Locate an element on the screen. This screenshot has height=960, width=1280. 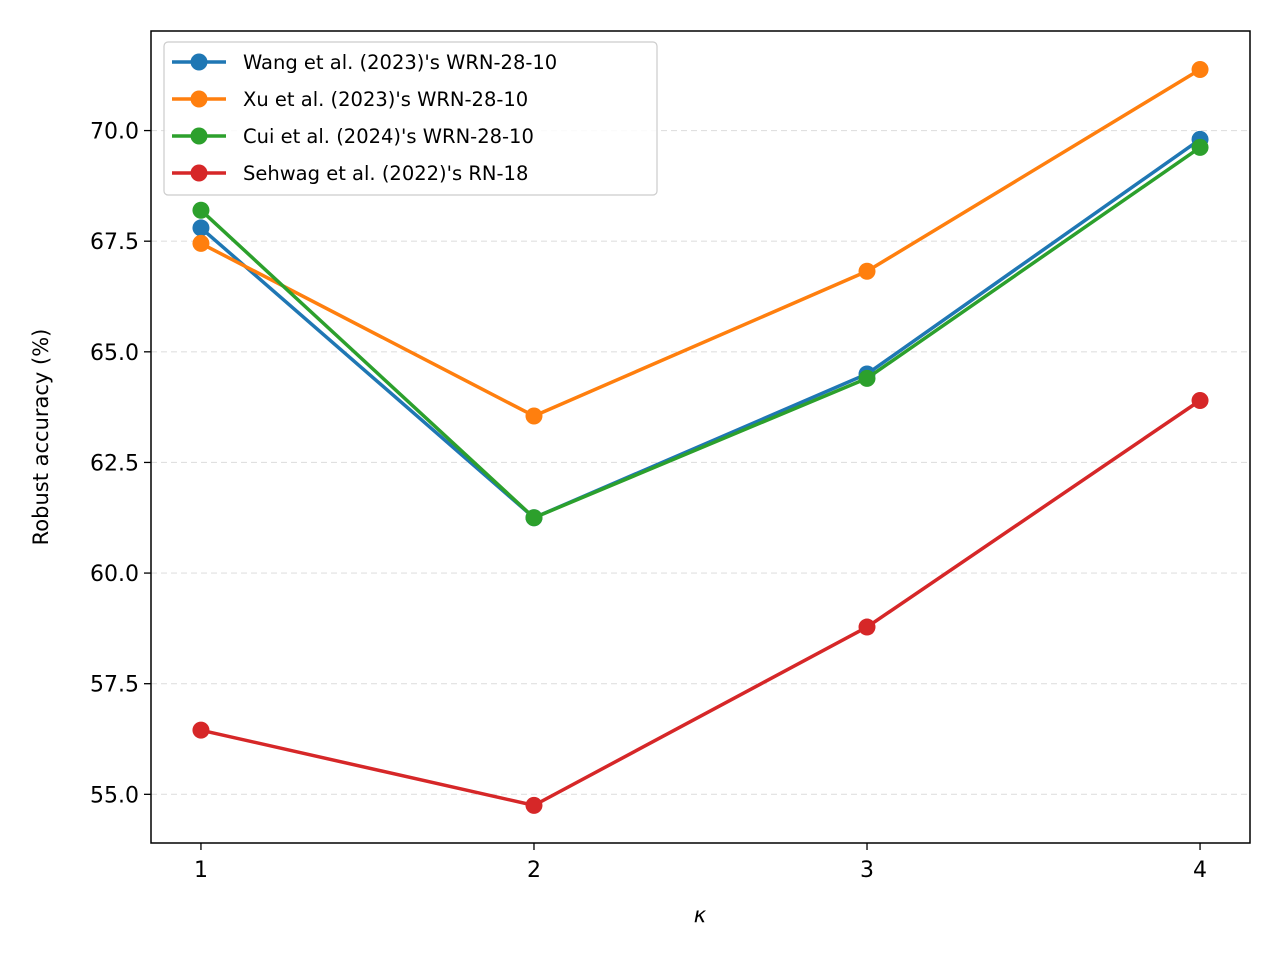
x-axis-ticks: 1 2 3 4 is located at coordinates (700, 863).